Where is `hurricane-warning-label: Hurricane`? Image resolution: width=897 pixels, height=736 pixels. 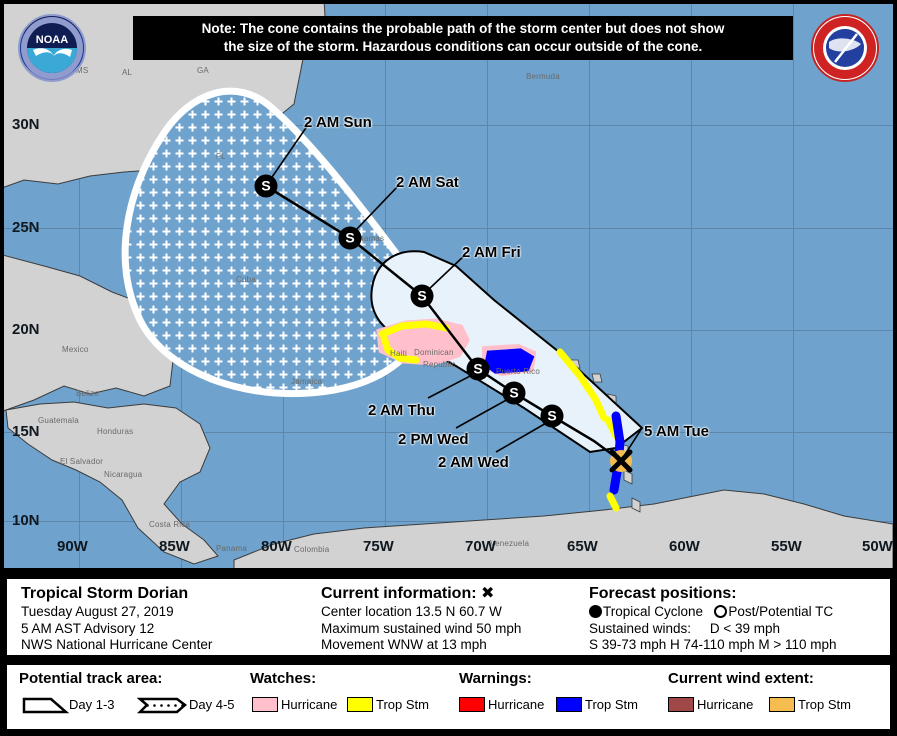 hurricane-warning-label: Hurricane is located at coordinates (516, 704).